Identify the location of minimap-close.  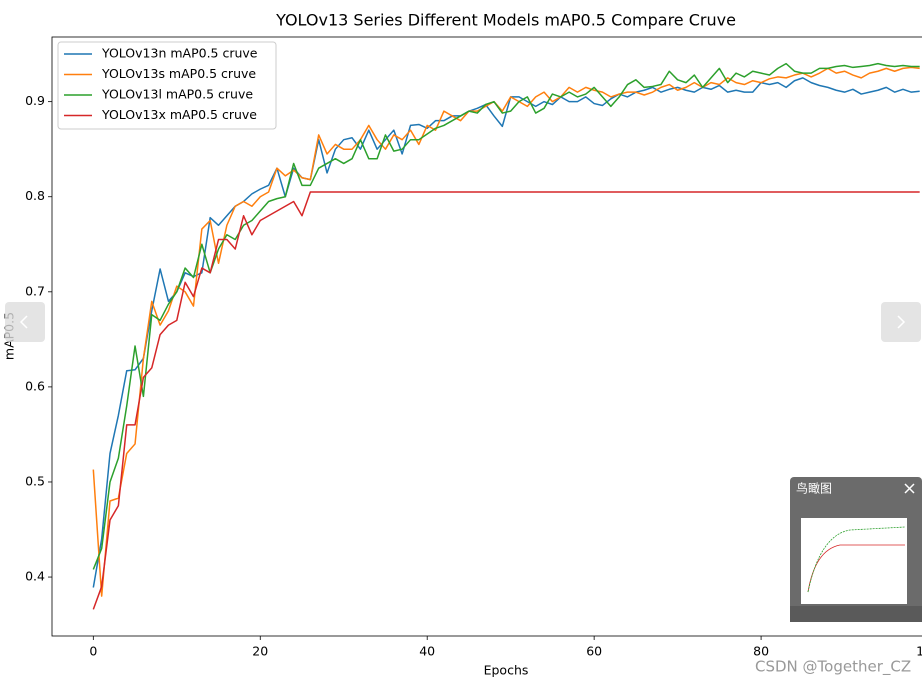
(909, 488).